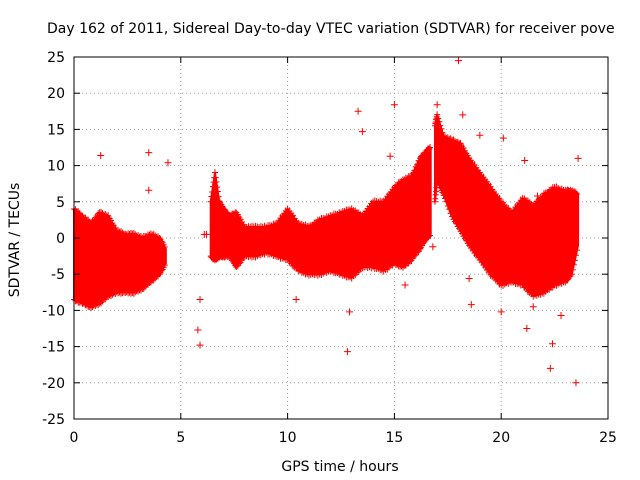 The image size is (640, 480). I want to click on y-tick-label: -5, so click(58, 275).